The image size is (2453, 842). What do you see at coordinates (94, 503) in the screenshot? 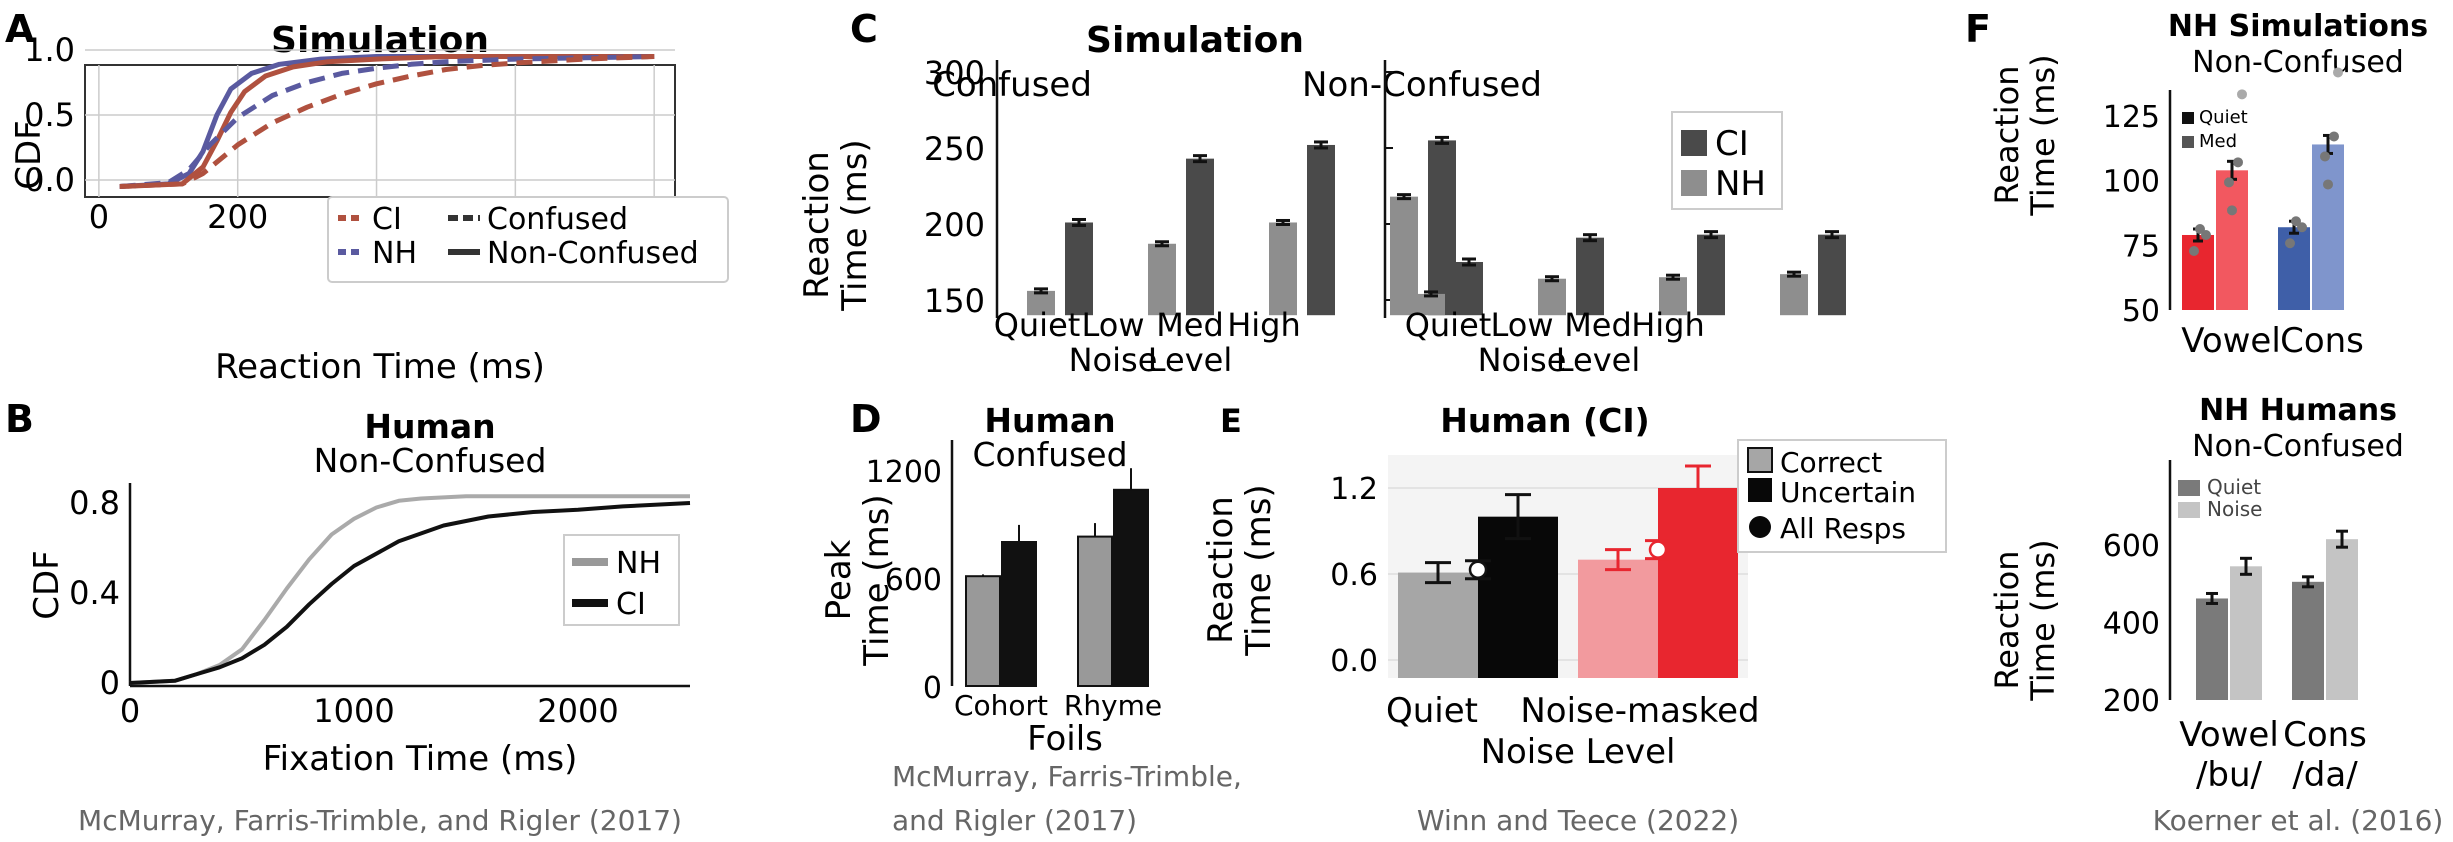
I see `y-tick-label: 0.8` at bounding box center [94, 503].